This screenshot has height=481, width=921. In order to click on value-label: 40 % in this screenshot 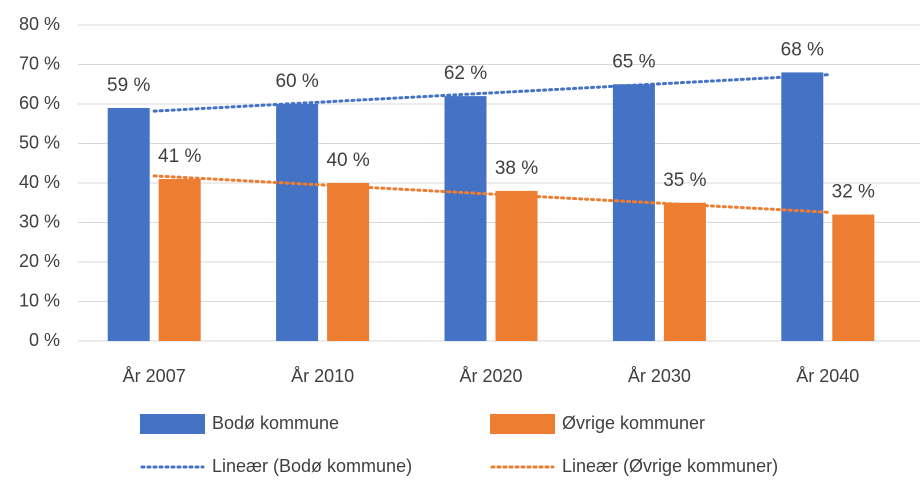, I will do `click(347, 160)`.